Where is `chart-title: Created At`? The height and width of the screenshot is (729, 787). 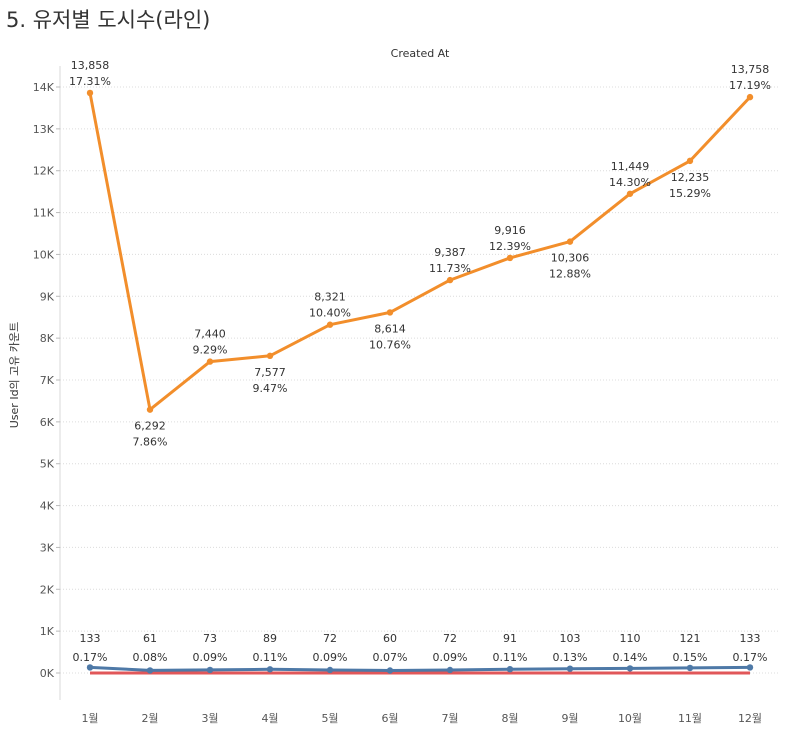 chart-title: Created At is located at coordinates (420, 53).